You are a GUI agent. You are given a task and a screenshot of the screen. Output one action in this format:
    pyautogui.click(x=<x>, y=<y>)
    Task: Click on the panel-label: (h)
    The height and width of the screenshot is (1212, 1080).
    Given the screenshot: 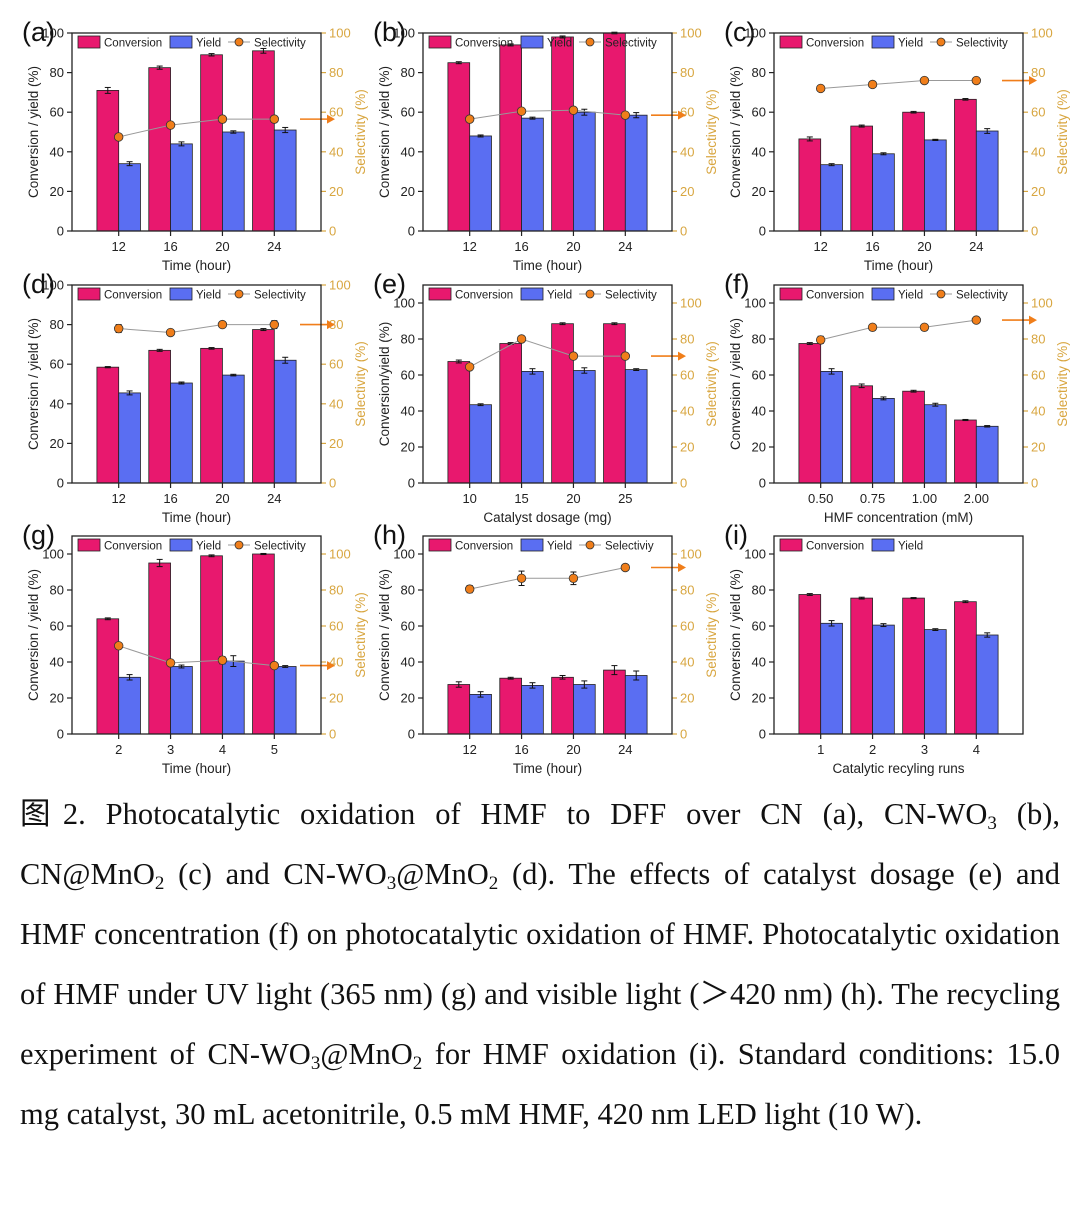 What is the action you would take?
    pyautogui.click(x=389, y=535)
    